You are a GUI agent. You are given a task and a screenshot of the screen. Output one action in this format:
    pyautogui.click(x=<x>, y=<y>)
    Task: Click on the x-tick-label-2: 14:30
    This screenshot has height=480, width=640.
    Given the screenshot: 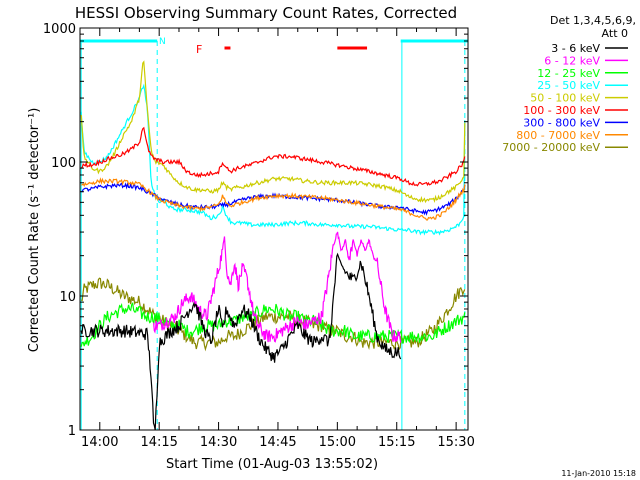 What is the action you would take?
    pyautogui.click(x=218, y=442)
    